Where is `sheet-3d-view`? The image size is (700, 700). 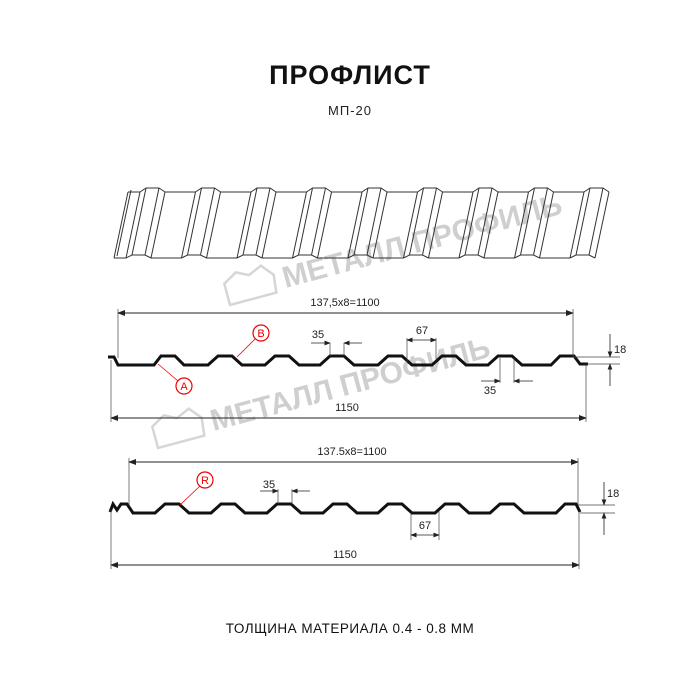 sheet-3d-view is located at coordinates (361, 223).